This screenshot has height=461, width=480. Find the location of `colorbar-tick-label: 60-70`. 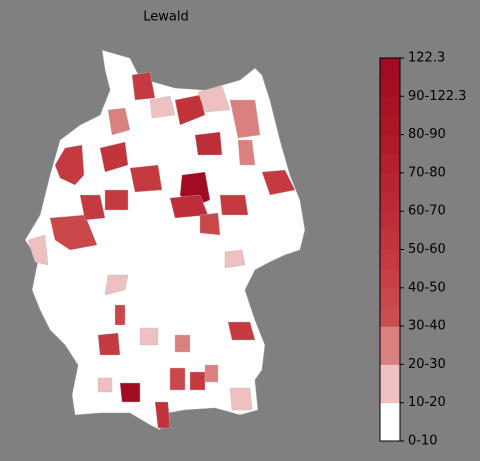

colorbar-tick-label: 60-70 is located at coordinates (427, 211).